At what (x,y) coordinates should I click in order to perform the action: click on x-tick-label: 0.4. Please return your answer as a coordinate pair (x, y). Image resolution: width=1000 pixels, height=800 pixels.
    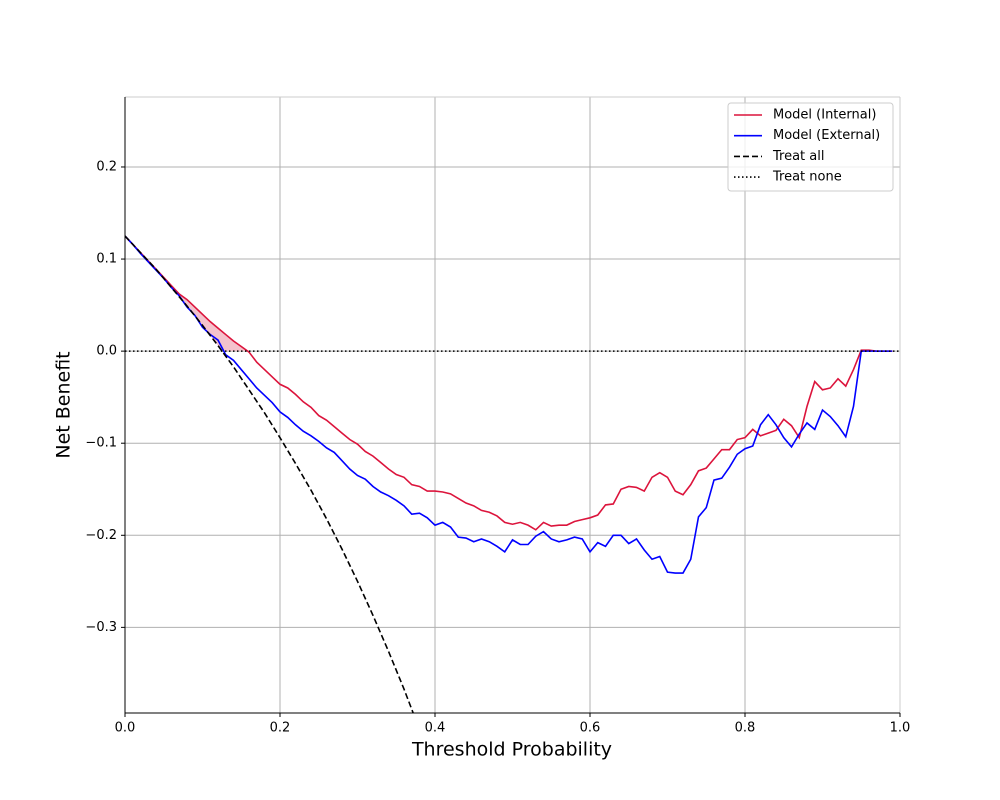
    Looking at the image, I should click on (435, 728).